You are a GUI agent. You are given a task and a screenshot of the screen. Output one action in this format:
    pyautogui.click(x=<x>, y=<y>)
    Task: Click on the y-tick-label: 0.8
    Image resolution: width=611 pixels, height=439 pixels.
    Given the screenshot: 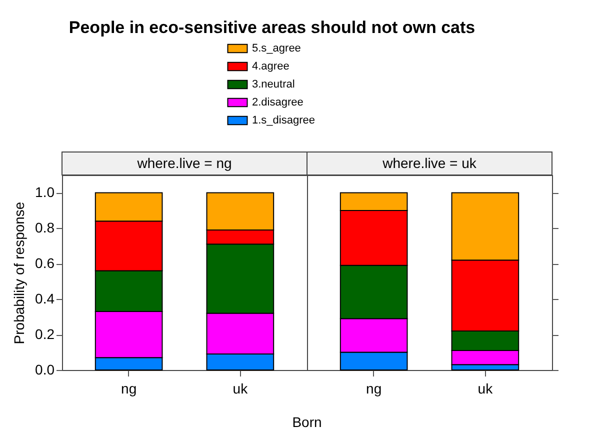 What is the action you would take?
    pyautogui.click(x=45, y=228)
    